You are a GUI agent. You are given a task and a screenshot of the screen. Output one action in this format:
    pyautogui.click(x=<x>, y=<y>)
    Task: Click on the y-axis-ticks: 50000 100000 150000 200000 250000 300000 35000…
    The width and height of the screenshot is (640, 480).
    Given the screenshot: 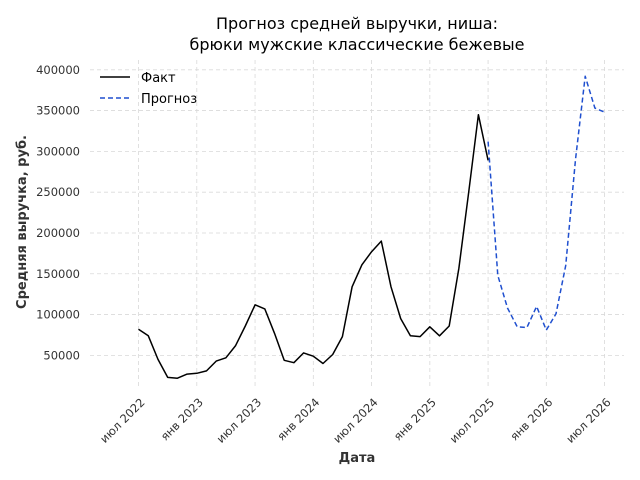 What is the action you would take?
    pyautogui.click(x=58, y=213)
    